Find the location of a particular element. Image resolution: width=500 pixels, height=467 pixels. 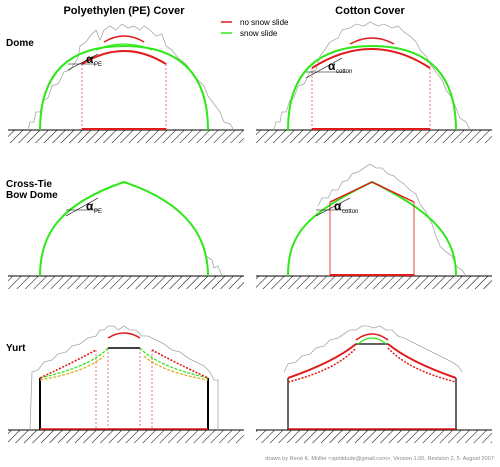

cotton-crosstie-dome: α cotton is located at coordinates (374, 226).